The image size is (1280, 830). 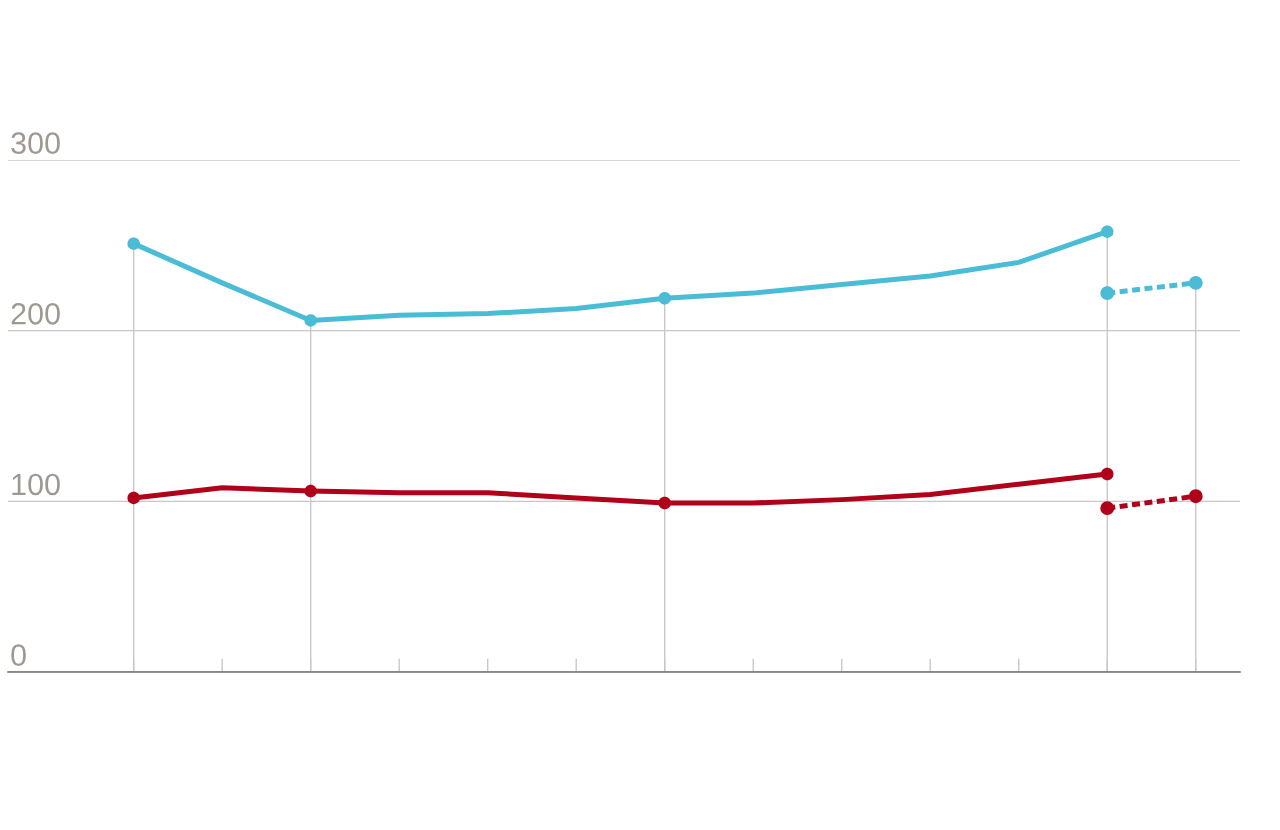 What do you see at coordinates (18, 655) in the screenshot?
I see `y-tick-label: 0` at bounding box center [18, 655].